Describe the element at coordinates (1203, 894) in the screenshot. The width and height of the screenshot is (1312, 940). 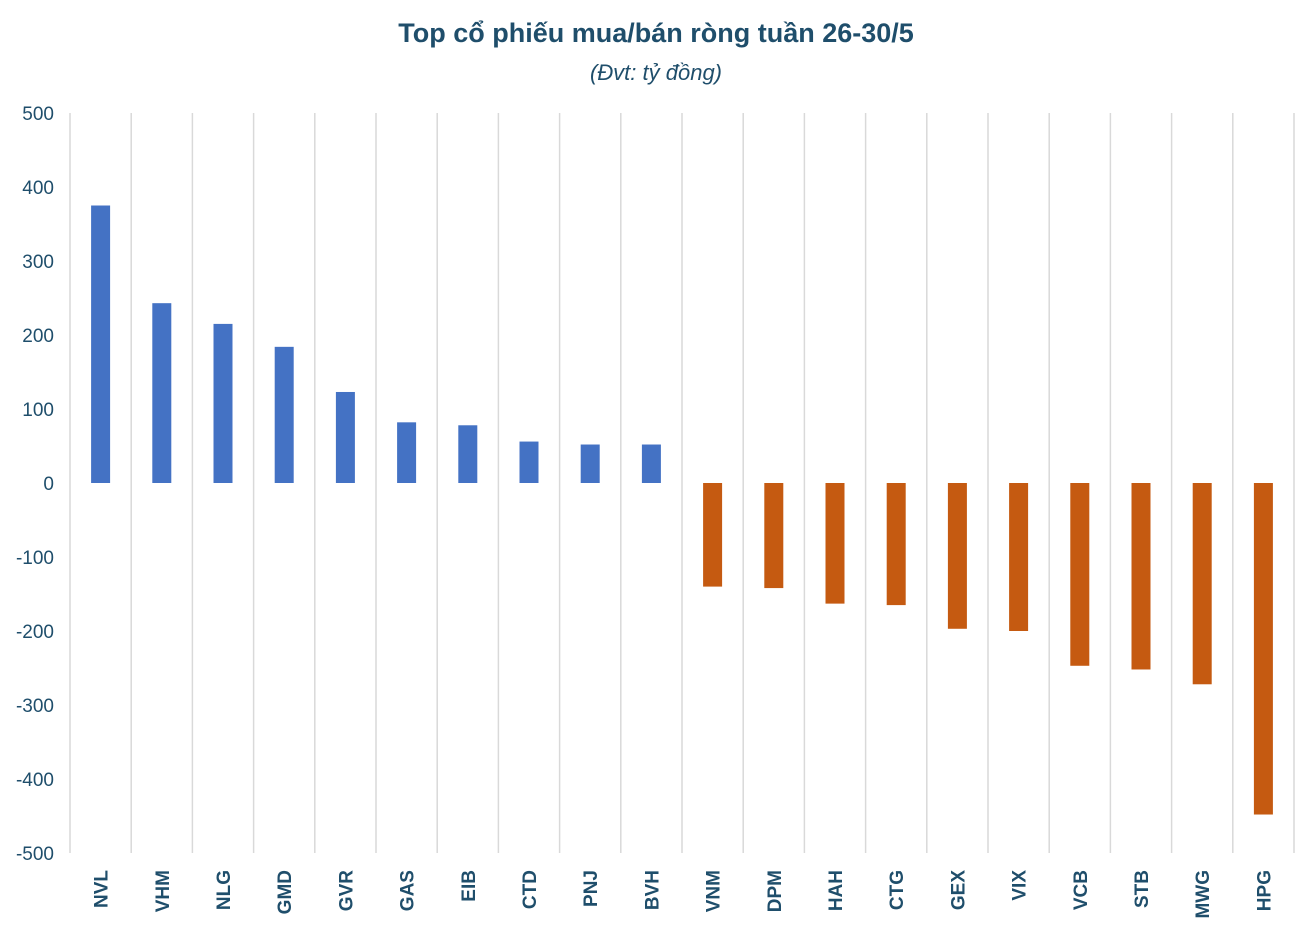
I see `category-label: MWG` at that location.